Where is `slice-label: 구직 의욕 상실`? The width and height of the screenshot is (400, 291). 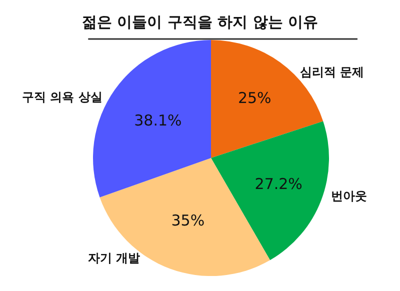 slice-label: 구직 의욕 상실 is located at coordinates (62, 97).